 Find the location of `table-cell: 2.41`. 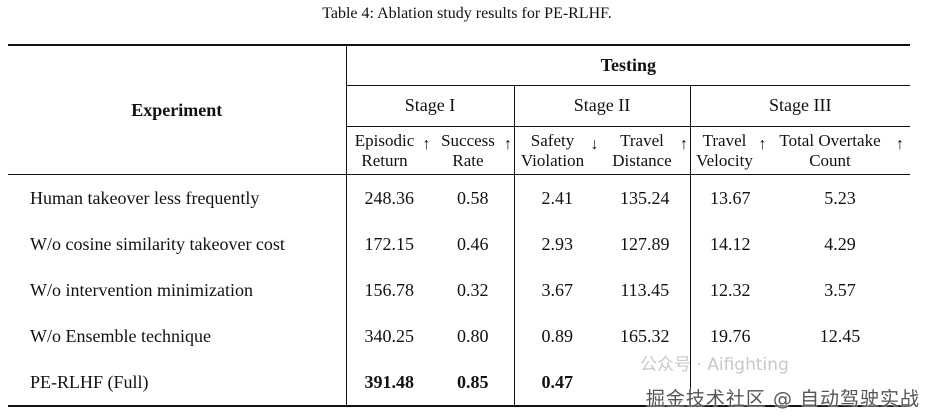

table-cell: 2.41 is located at coordinates (556, 197).